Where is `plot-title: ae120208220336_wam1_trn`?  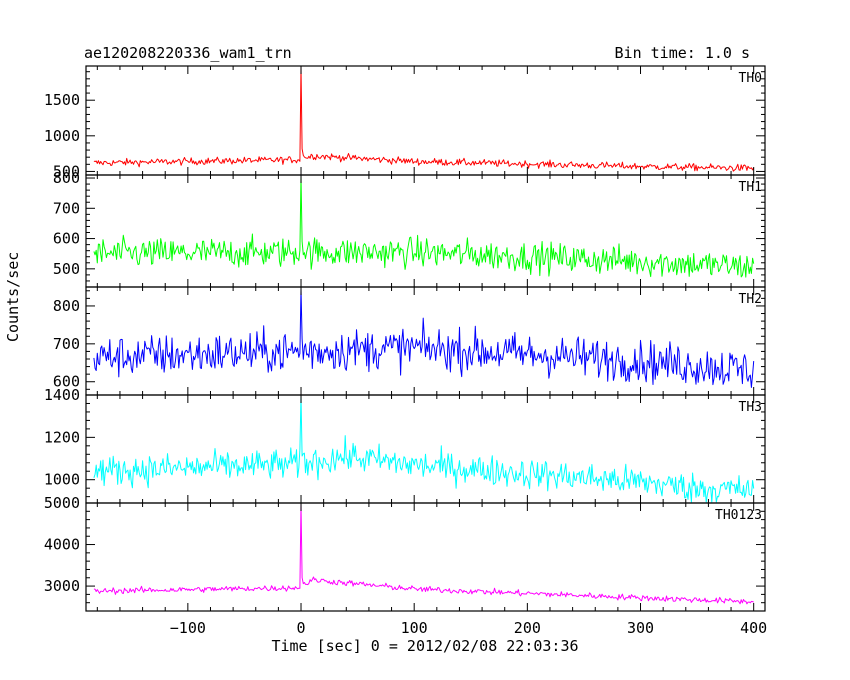
plot-title: ae120208220336_wam1_trn is located at coordinates (188, 53).